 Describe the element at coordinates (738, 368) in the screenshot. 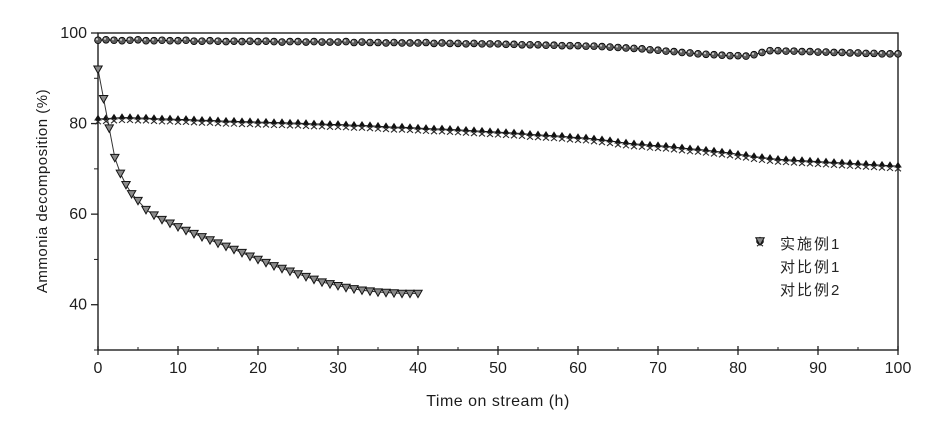

I see `x-tick-label: 80` at that location.